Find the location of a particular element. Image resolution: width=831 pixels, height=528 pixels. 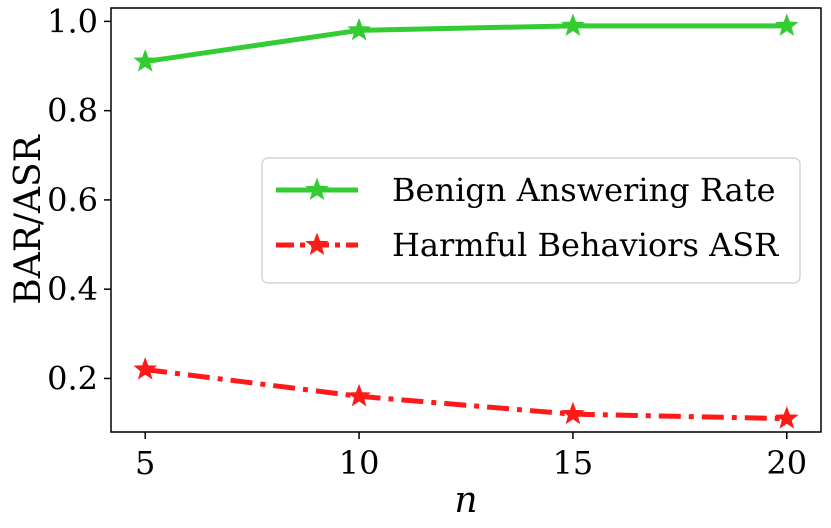

x-tick-label: 5 is located at coordinates (145, 463).